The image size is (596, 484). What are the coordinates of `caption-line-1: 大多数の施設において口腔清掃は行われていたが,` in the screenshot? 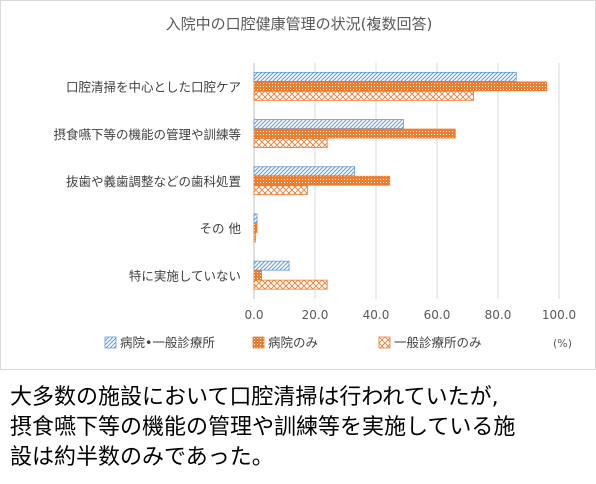 It's located at (254, 397).